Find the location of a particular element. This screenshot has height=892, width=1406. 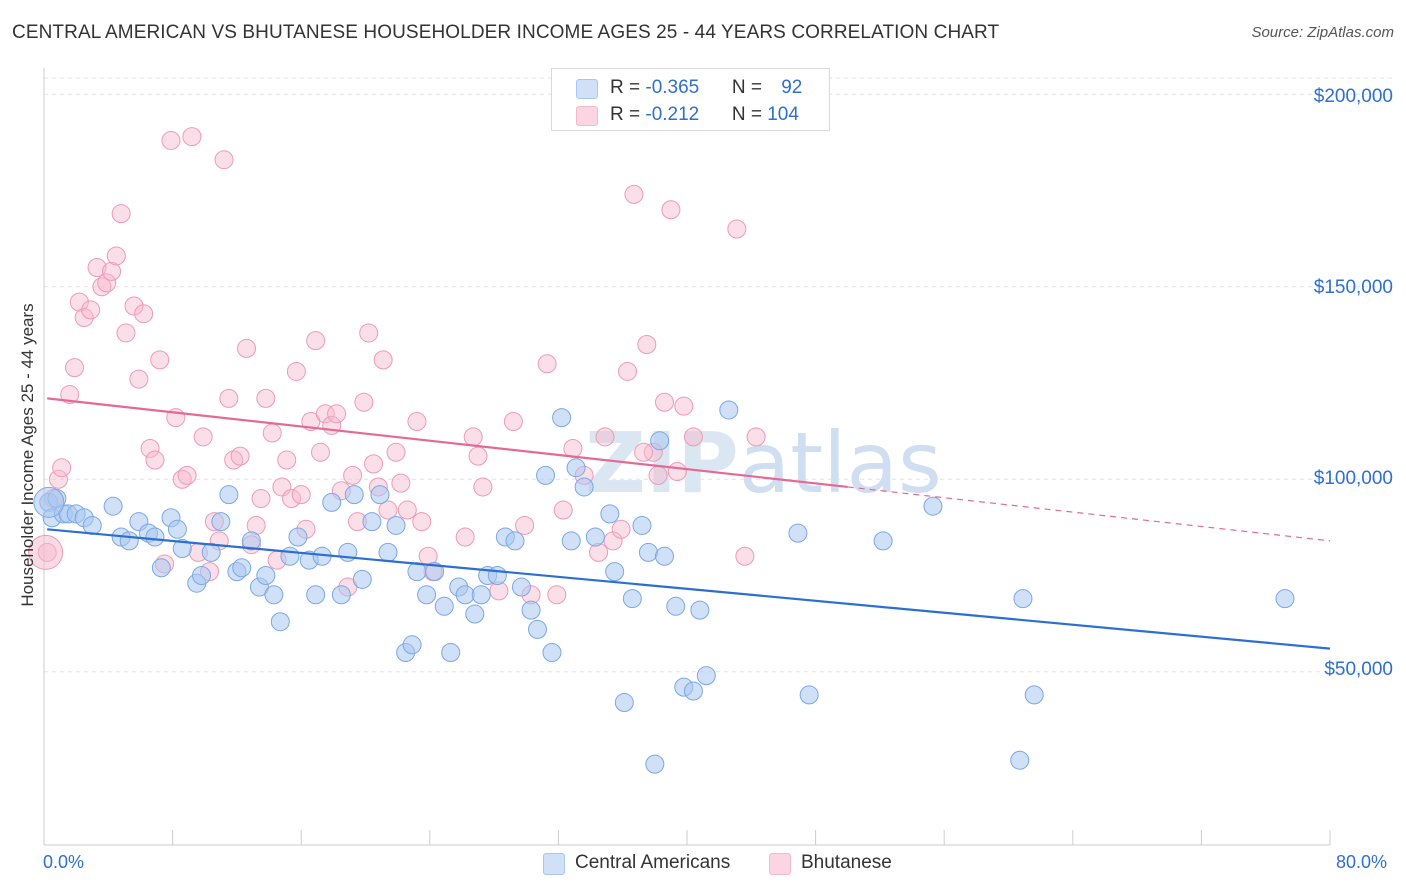

bhutanese-trendline-extension is located at coordinates (1089, 514).